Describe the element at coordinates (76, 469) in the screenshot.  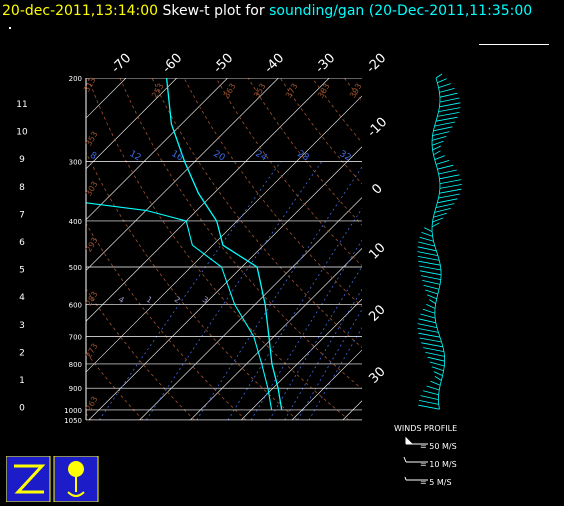
I see `balloon-logo-icon` at that location.